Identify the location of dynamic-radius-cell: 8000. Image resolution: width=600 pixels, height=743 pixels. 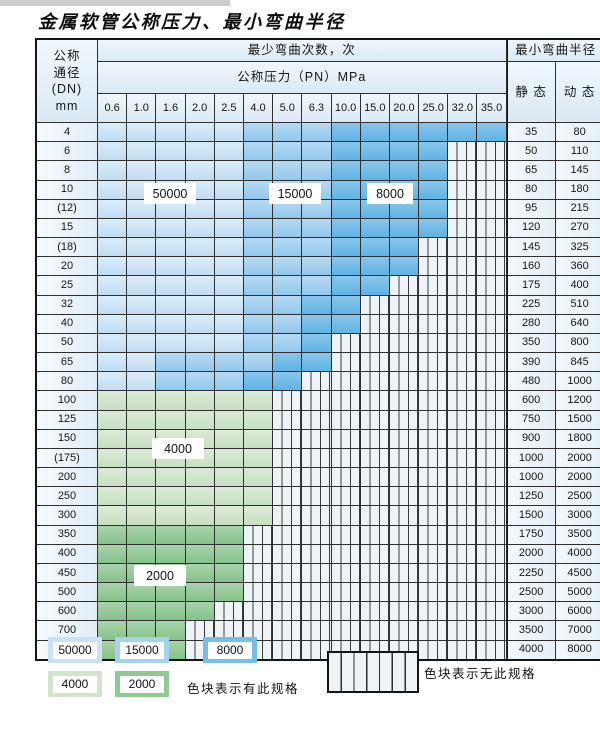
(577, 649).